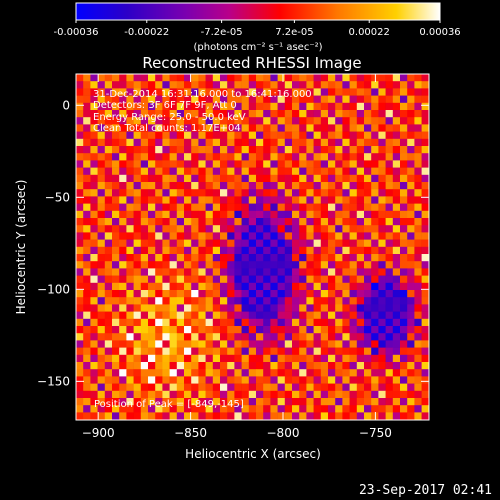 This screenshot has width=500, height=500. I want to click on x-tick-label: −850, so click(190, 433).